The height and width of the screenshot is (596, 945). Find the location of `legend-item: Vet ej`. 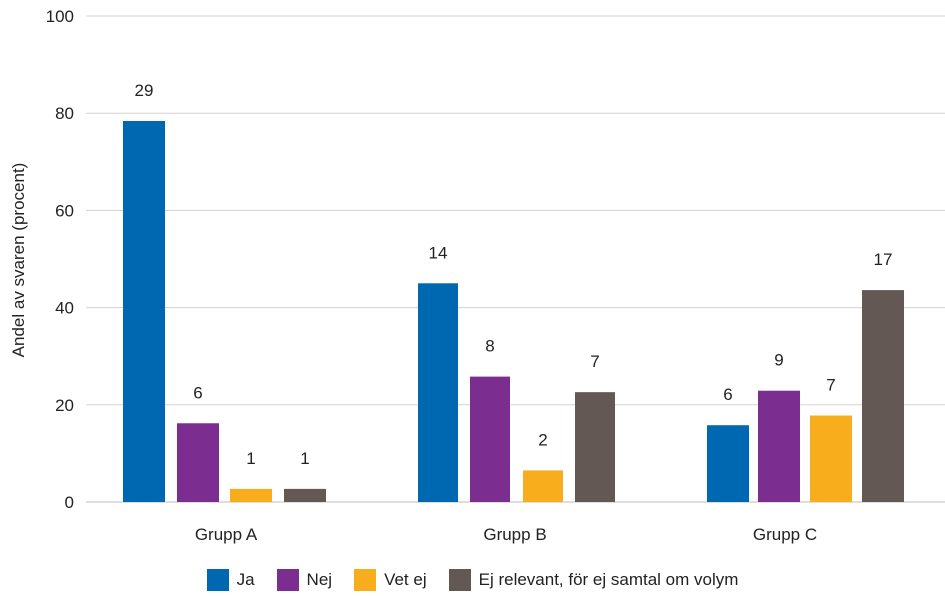

legend-item: Vet ej is located at coordinates (390, 580).